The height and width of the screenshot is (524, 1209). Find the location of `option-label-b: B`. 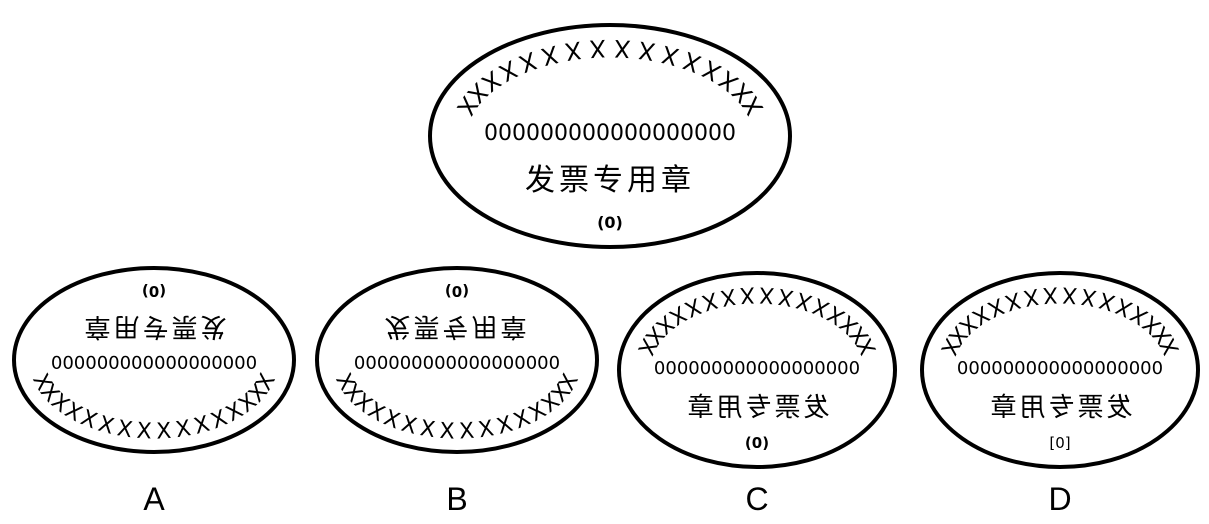

option-label-b: B is located at coordinates (456, 499).